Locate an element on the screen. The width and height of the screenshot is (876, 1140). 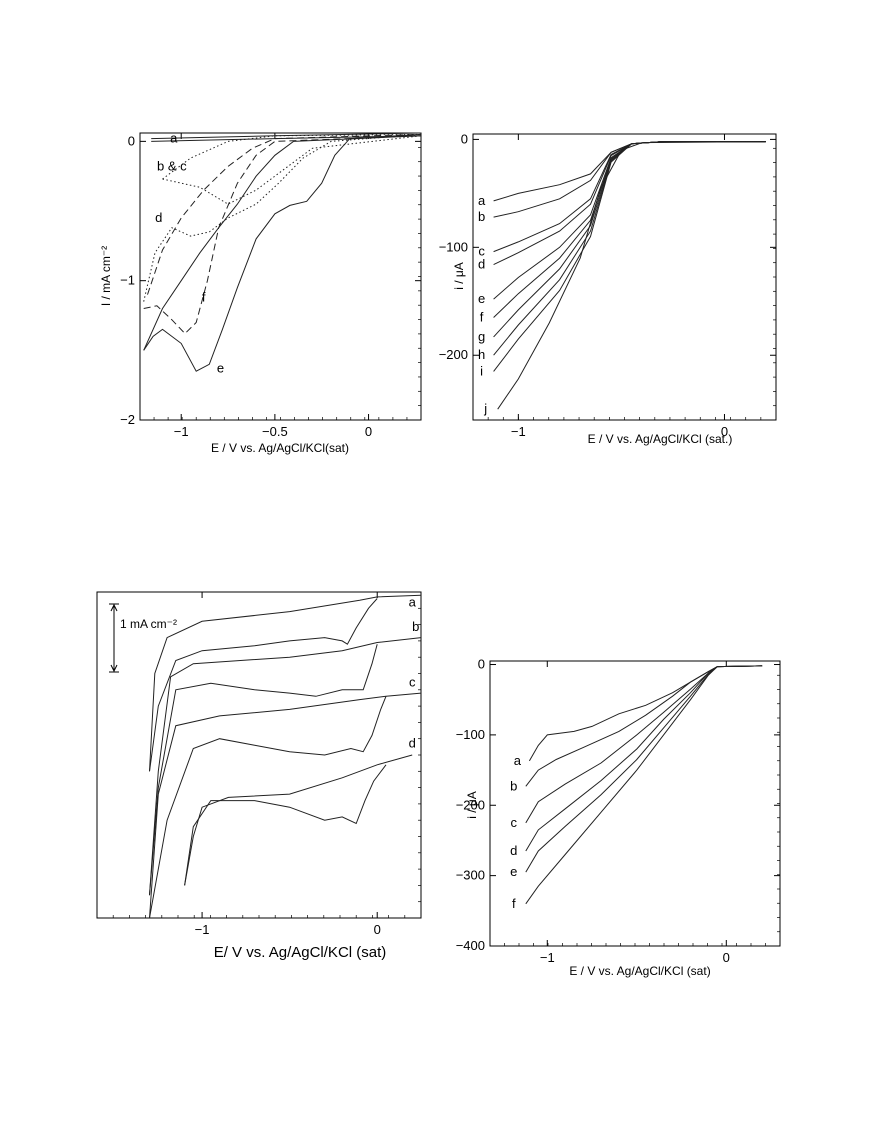
series-label: i is located at coordinates (481, 370).